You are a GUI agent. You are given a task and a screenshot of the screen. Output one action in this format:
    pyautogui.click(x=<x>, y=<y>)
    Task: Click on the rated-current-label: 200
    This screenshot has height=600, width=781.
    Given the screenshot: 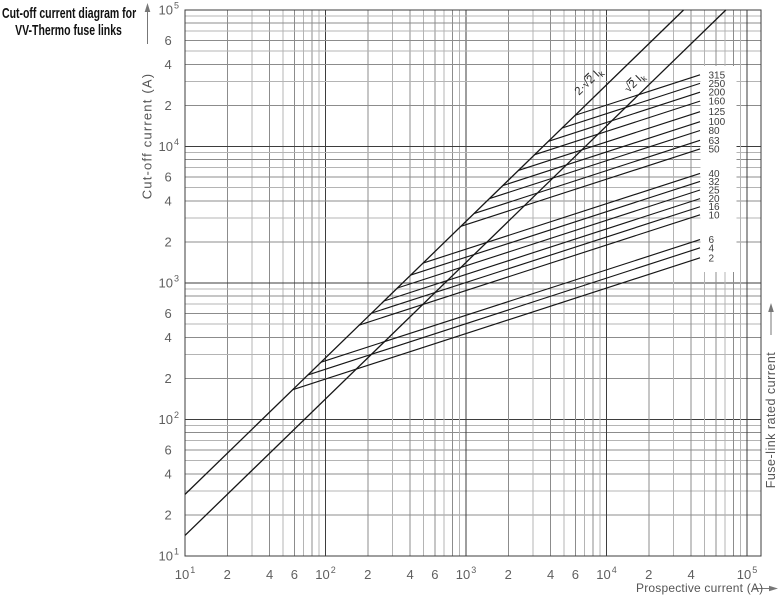 What is the action you would take?
    pyautogui.click(x=717, y=93)
    